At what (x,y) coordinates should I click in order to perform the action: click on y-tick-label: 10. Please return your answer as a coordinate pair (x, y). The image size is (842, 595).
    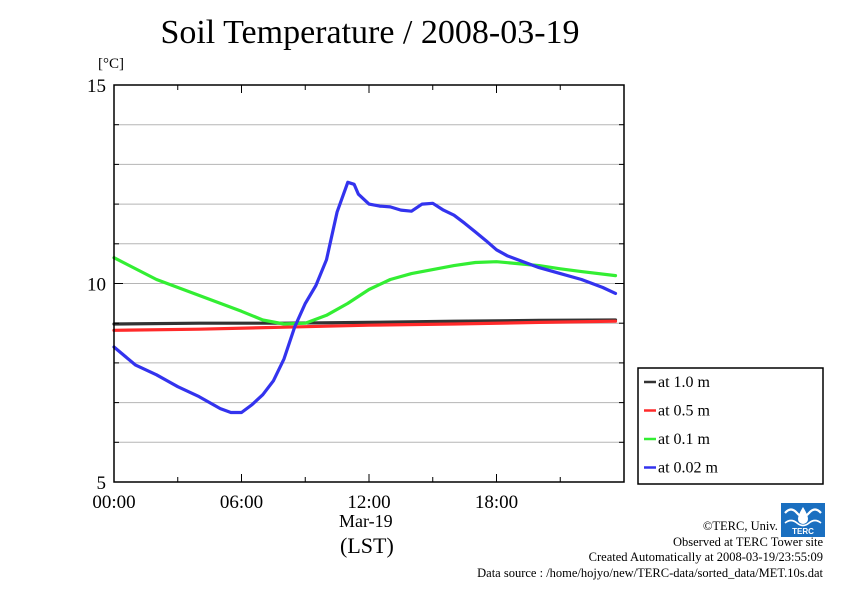
    Looking at the image, I should click on (96, 285).